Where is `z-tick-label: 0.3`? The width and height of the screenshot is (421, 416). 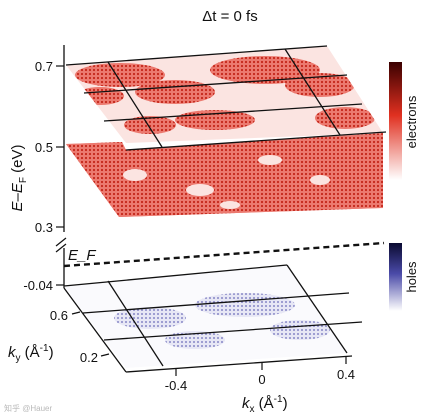 z-tick-label: 0.3 is located at coordinates (44, 227).